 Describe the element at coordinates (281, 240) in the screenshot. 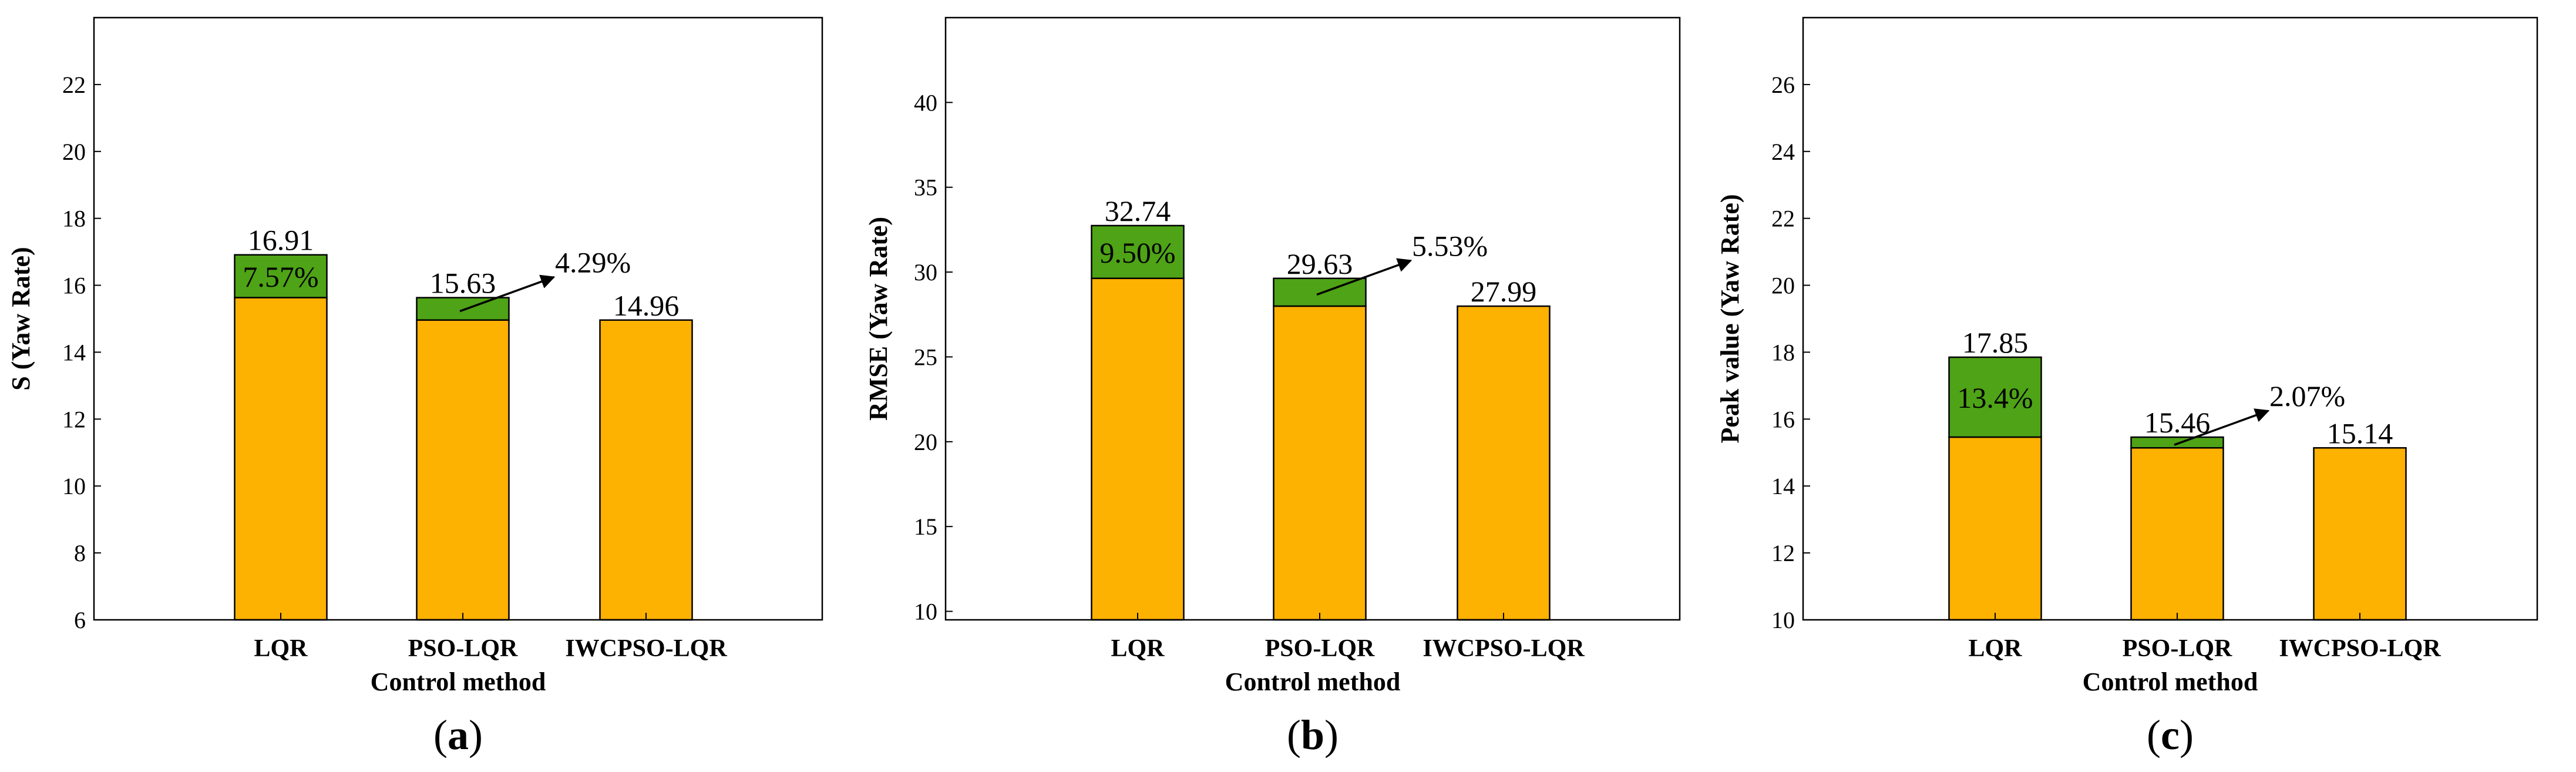

I see `bar-value-label: 16.91` at that location.